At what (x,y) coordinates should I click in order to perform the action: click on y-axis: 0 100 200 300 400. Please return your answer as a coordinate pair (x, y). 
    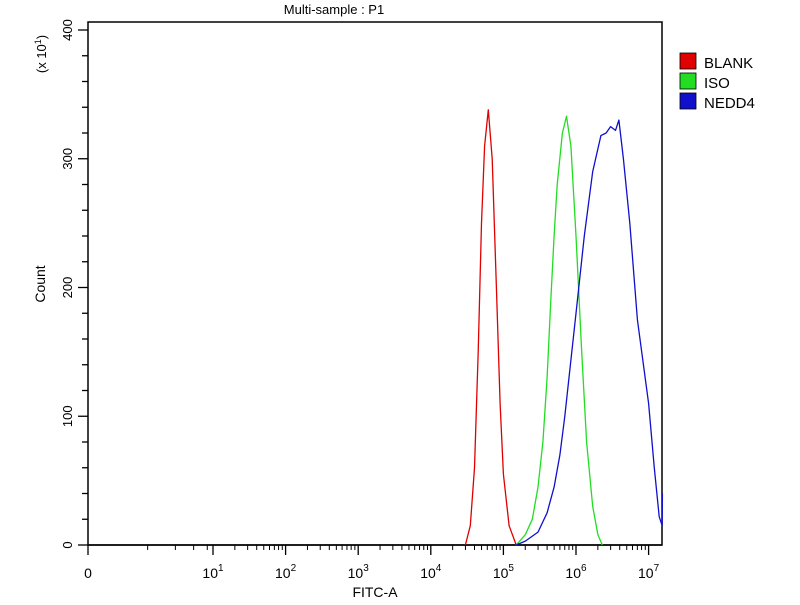
    Looking at the image, I should click on (74, 284).